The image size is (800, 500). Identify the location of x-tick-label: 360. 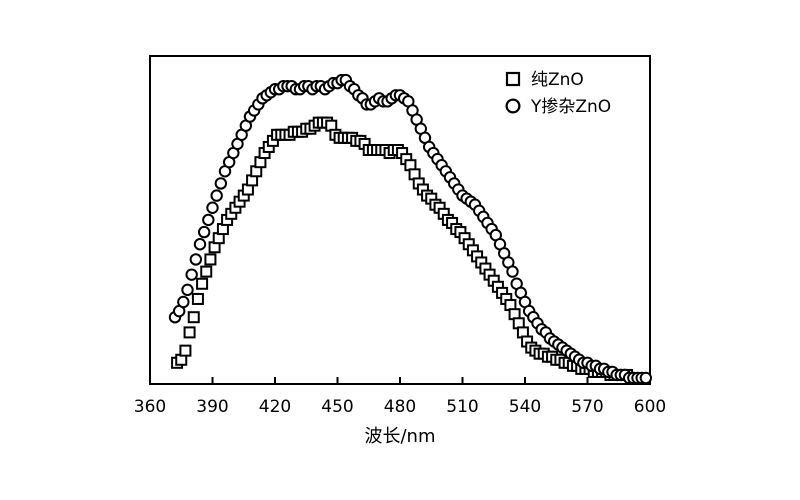
(150, 407).